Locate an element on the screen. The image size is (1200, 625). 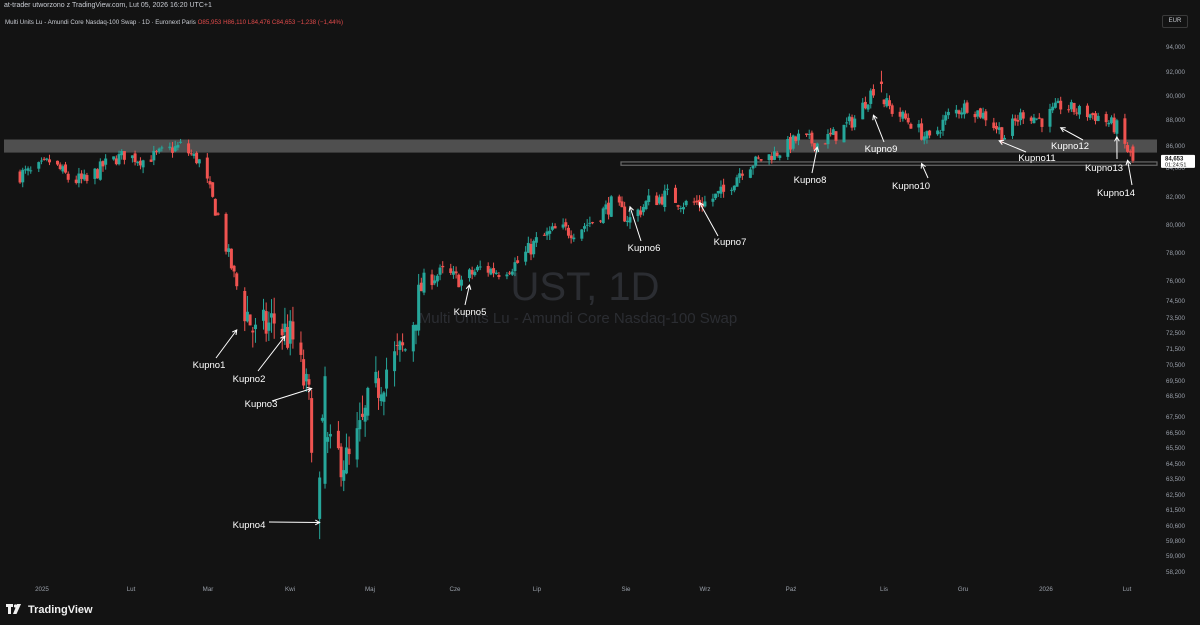
watermark-title: UST, 1D is located at coordinates (585, 287).